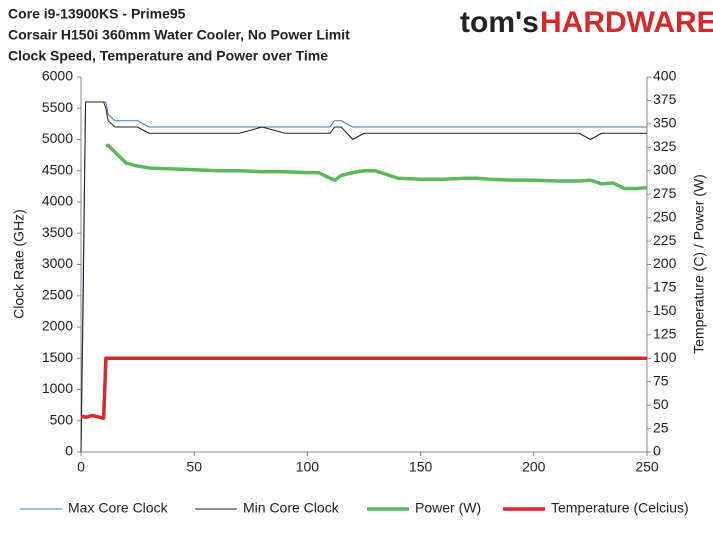  I want to click on y2-tick-label: 350, so click(665, 123).